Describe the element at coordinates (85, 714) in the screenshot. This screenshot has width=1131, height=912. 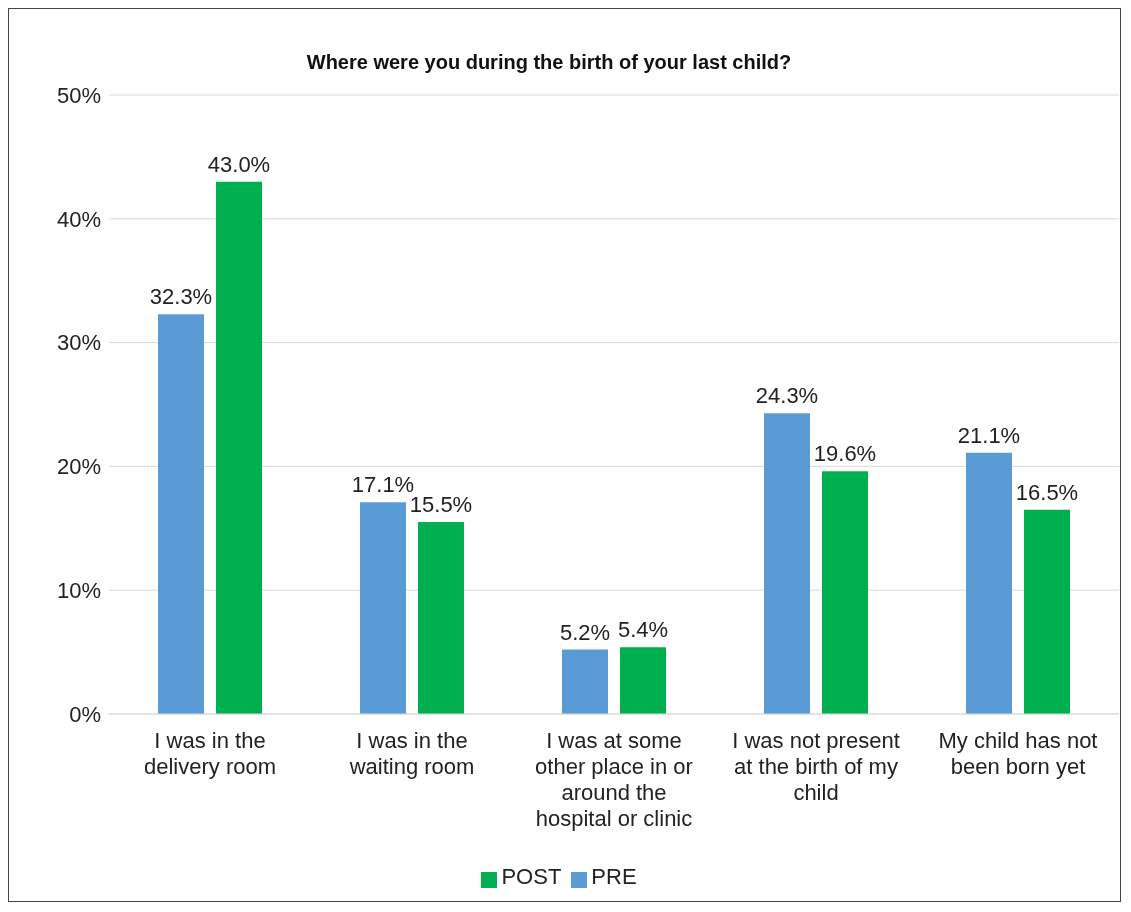
I see `y-tick-label: 0%` at that location.